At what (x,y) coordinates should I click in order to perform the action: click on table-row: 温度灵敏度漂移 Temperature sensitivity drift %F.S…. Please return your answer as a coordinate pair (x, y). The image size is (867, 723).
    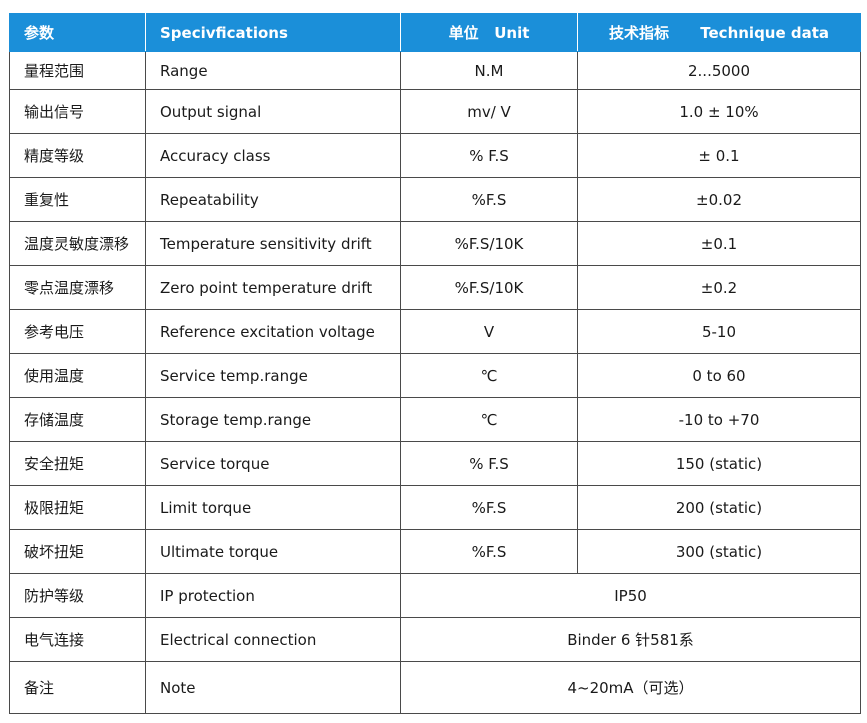
    Looking at the image, I should click on (435, 243).